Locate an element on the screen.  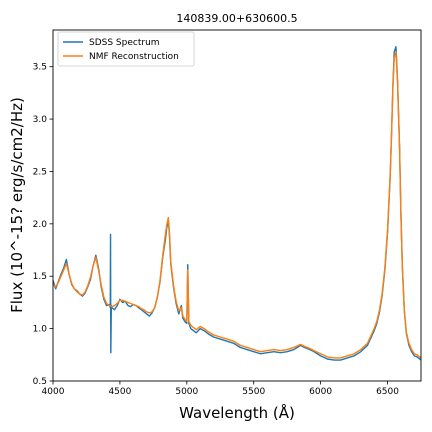
legend-frame is located at coordinates (126, 49).